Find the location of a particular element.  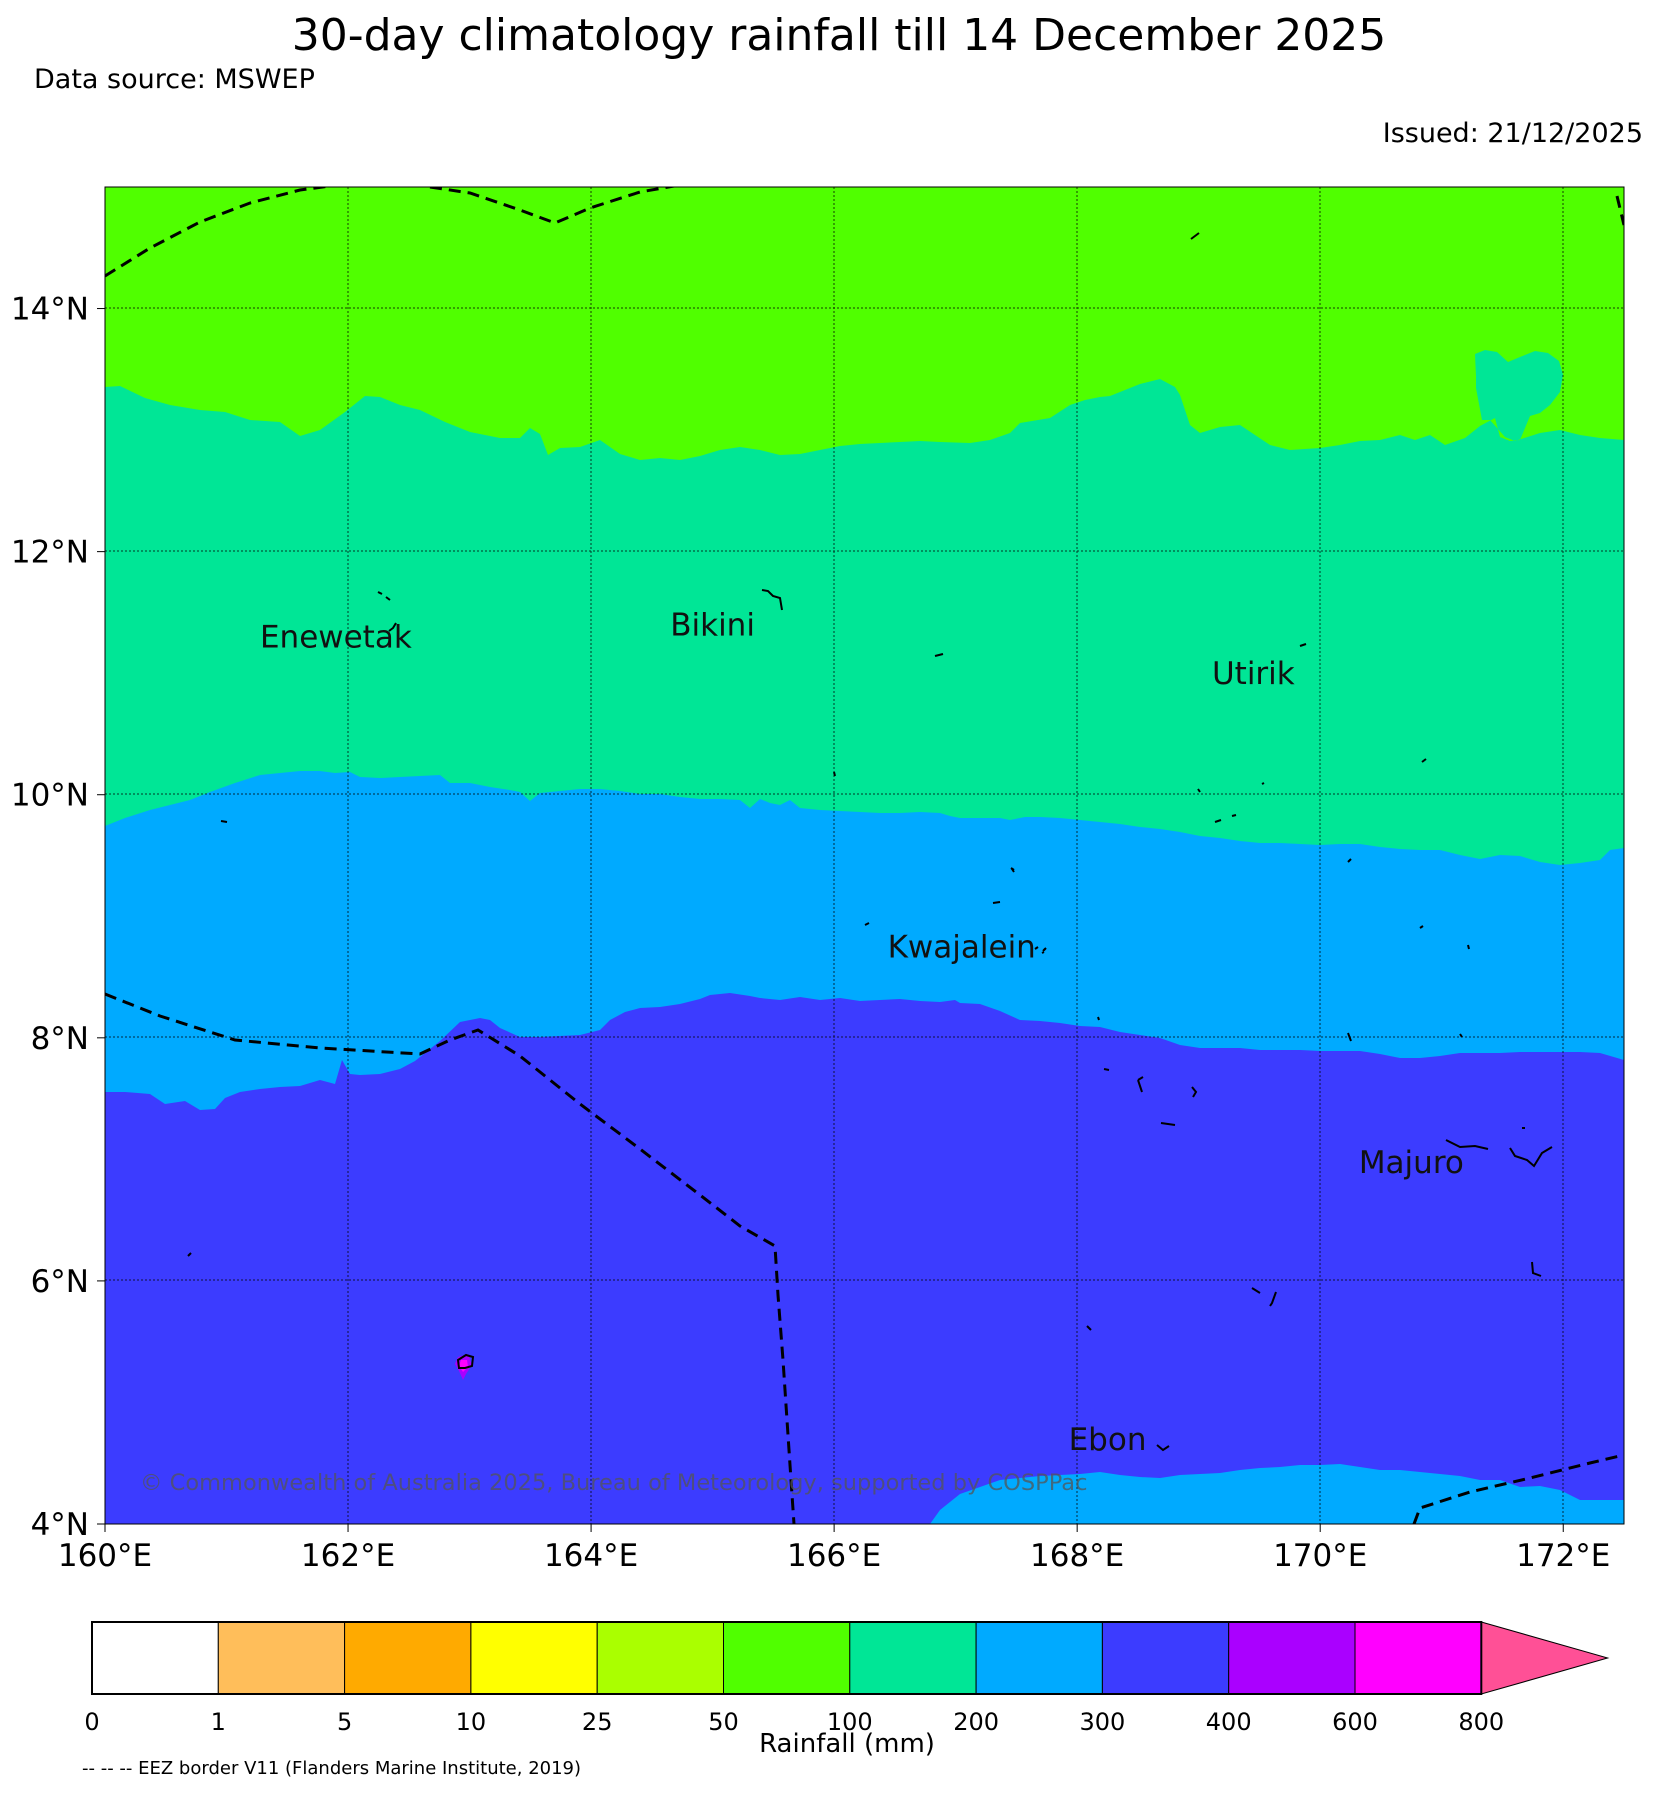

lon-tick-label: 162°E is located at coordinates (348, 1556).